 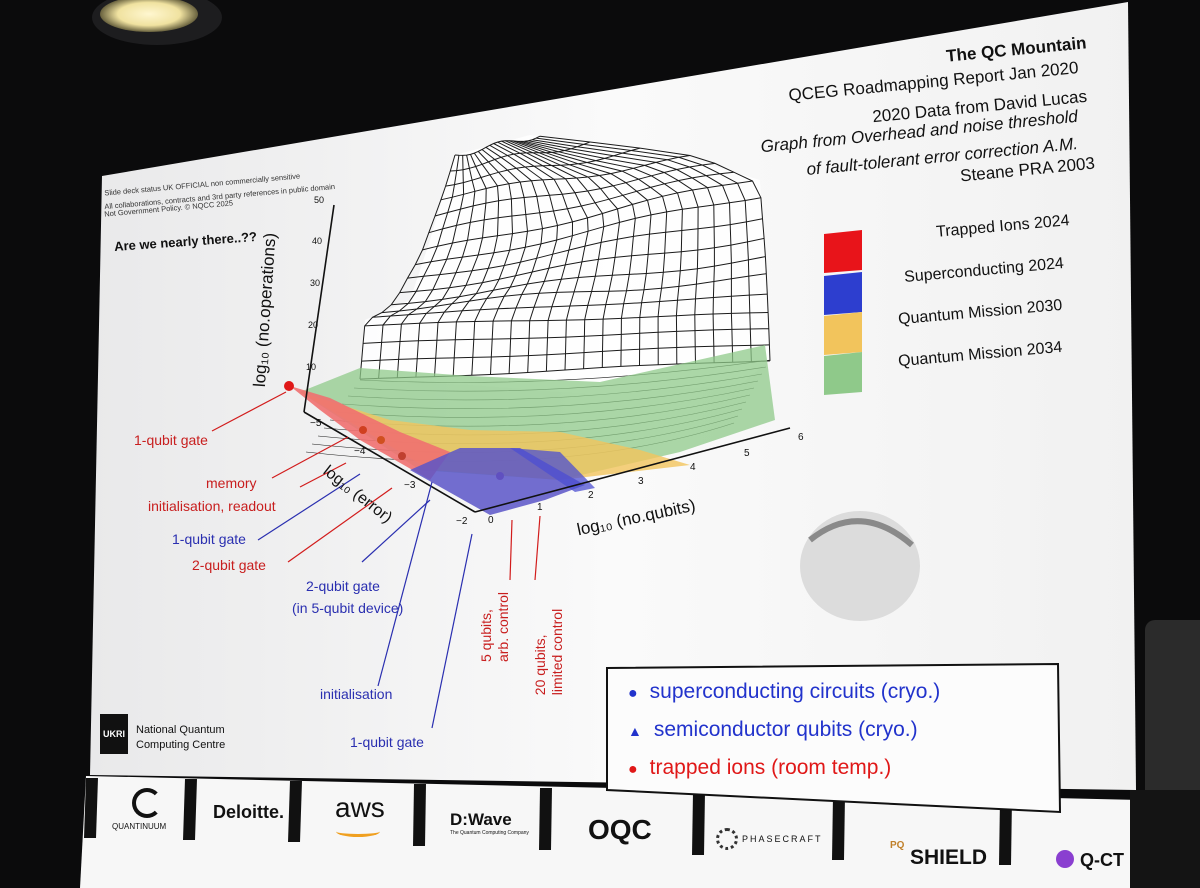 What do you see at coordinates (552, 470) in the screenshot?
I see `region-superconducting-b` at bounding box center [552, 470].